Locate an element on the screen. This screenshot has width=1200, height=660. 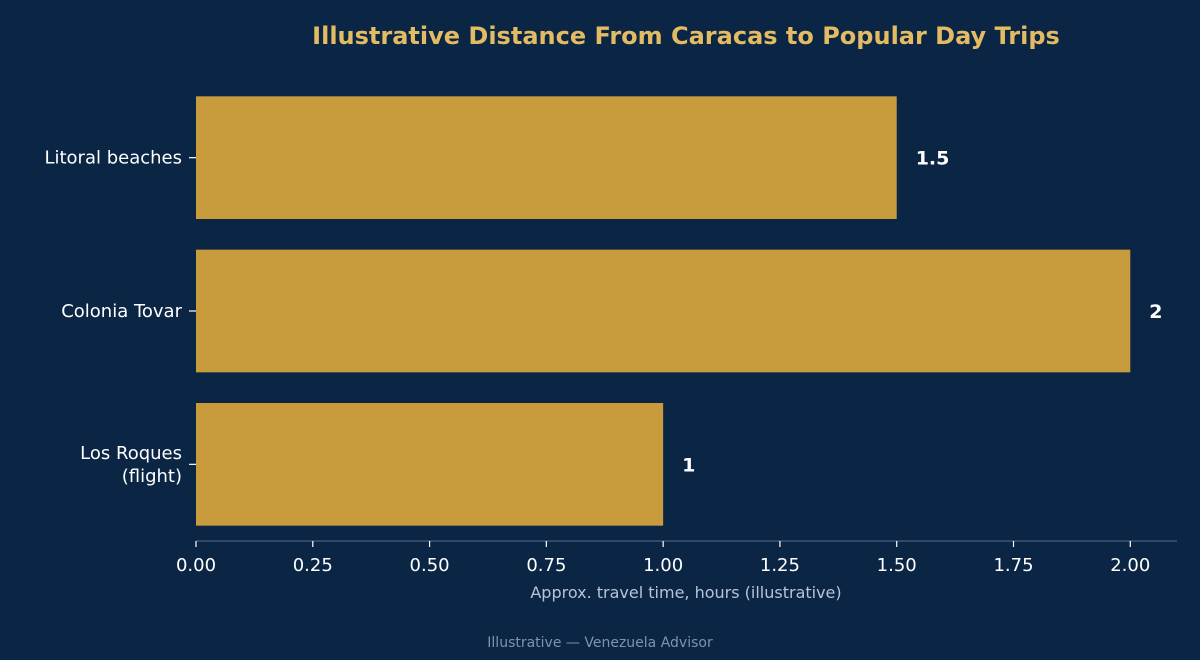
y-tick-label-2-line-1: (flight) is located at coordinates (152, 476).